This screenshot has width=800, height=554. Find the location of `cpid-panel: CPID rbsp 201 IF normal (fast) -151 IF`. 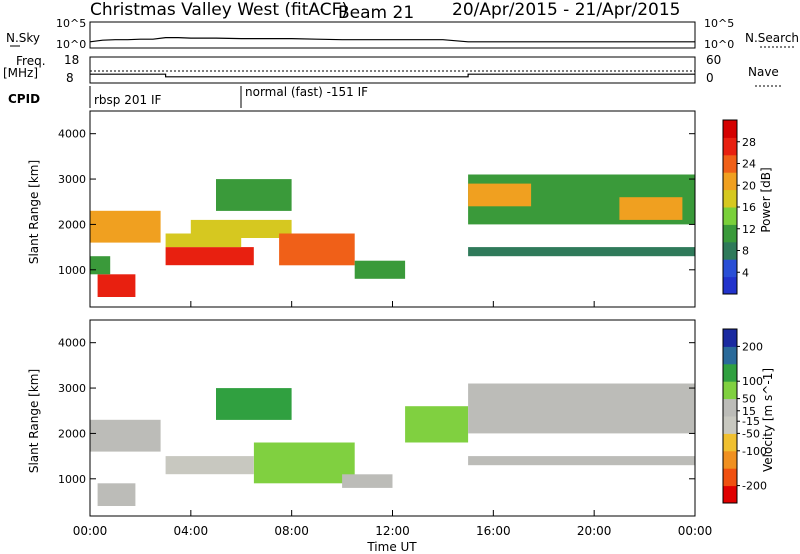

cpid-panel: CPID rbsp 201 IF normal (fast) -151 IF is located at coordinates (188, 96).